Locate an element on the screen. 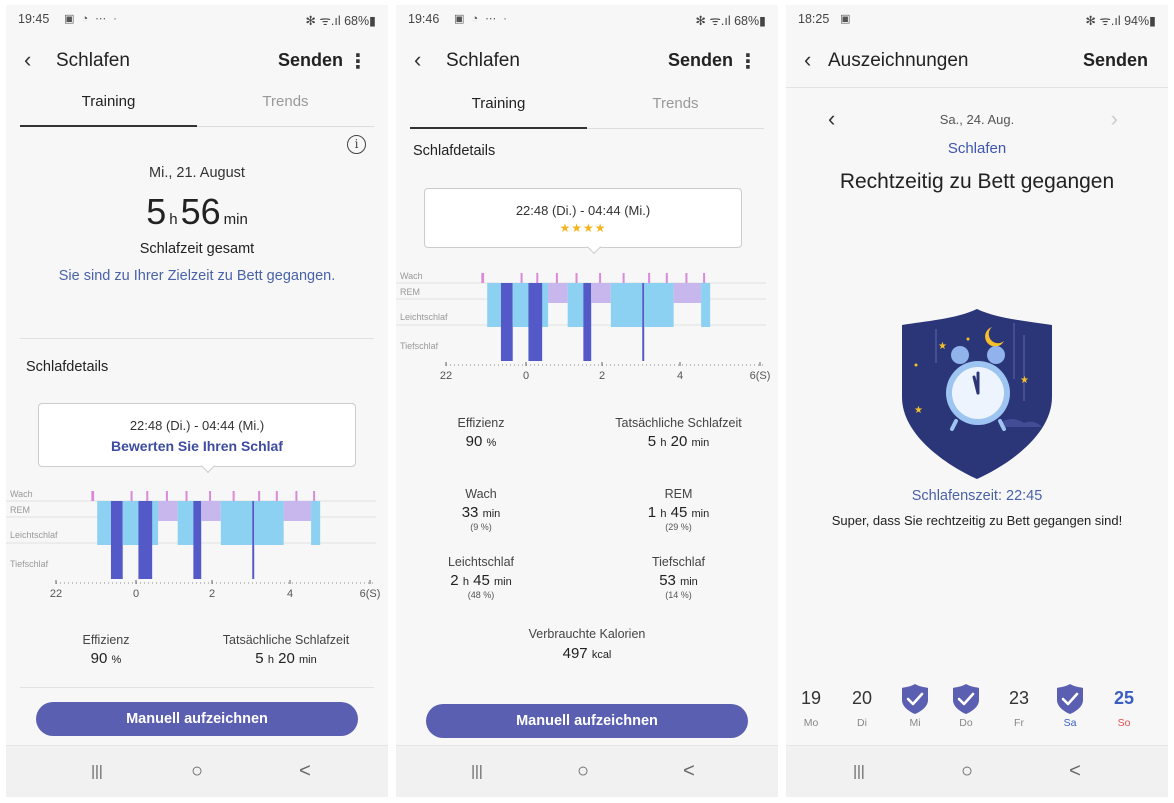 Image resolution: width=1174 pixels, height=803 pixels. day-mi: Mi is located at coordinates (915, 706).